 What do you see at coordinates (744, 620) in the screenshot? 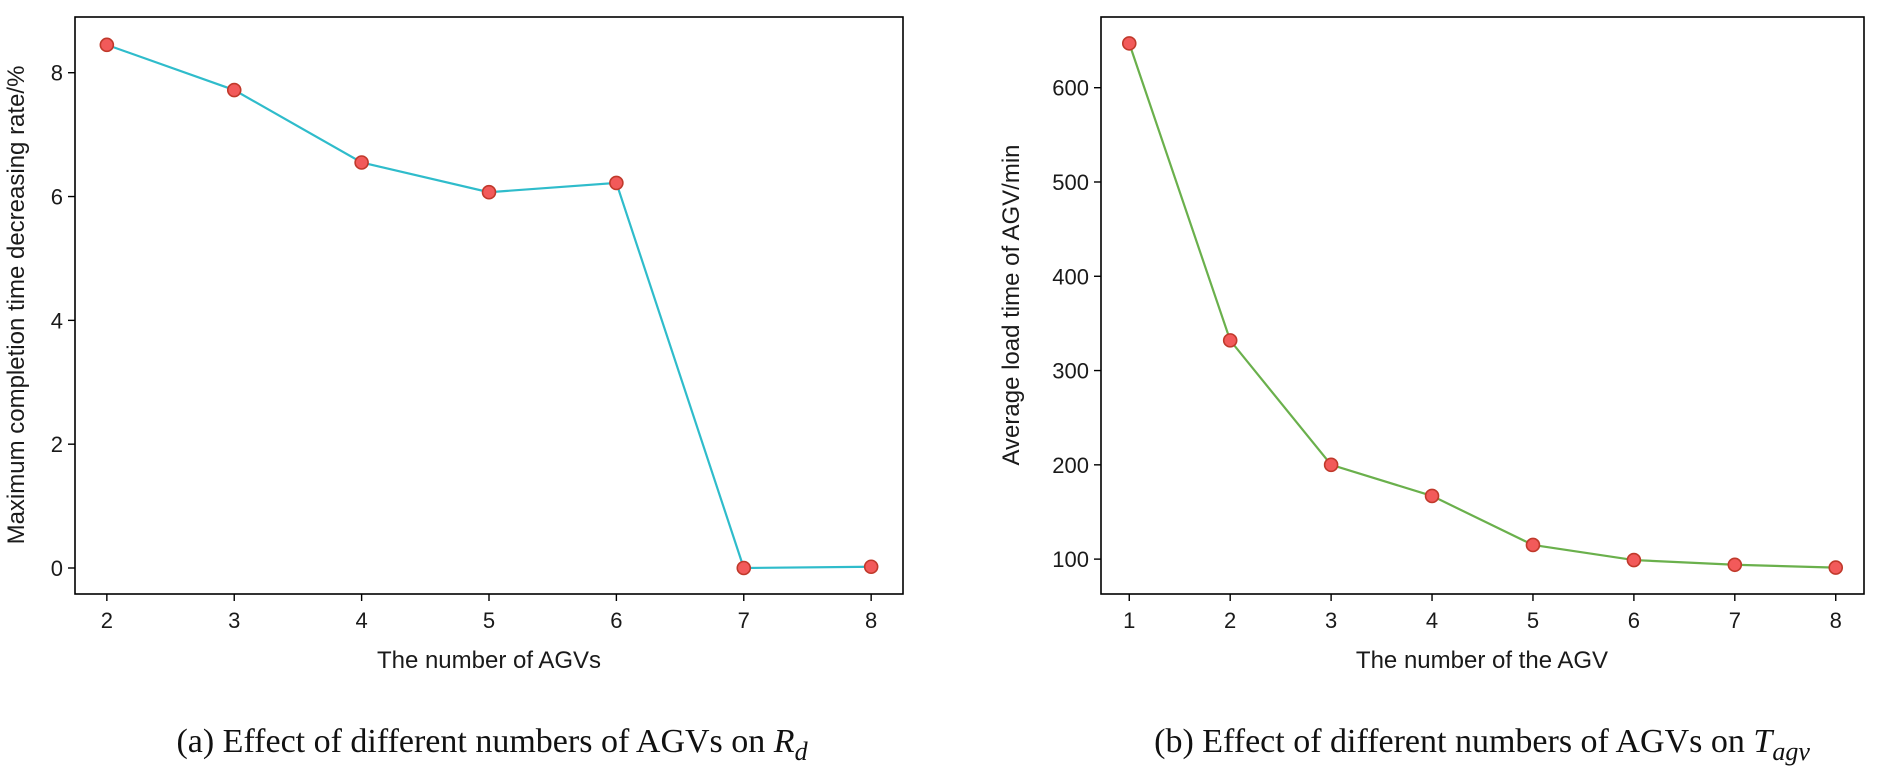
I see `panel-a-x-tick-label: 7` at bounding box center [744, 620].